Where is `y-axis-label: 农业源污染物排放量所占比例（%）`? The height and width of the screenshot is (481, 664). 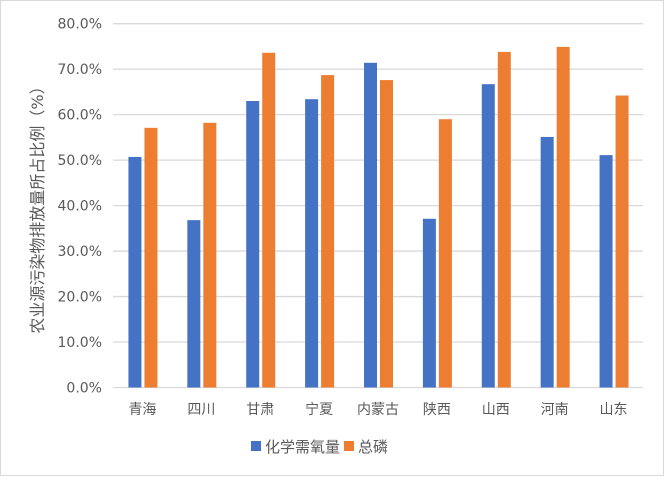 y-axis-label: 农业源污染物排放量所占比例（%） is located at coordinates (37, 205).